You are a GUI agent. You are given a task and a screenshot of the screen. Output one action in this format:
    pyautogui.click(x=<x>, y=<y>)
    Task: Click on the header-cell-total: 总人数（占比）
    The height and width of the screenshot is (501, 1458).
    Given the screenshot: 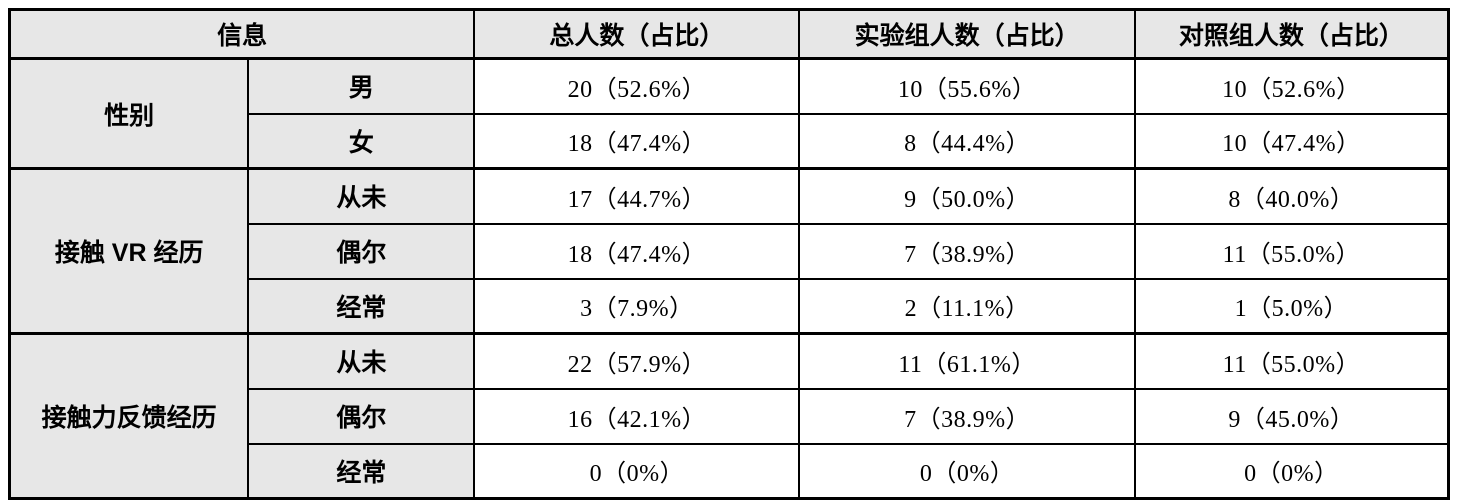 What is the action you would take?
    pyautogui.click(x=637, y=34)
    